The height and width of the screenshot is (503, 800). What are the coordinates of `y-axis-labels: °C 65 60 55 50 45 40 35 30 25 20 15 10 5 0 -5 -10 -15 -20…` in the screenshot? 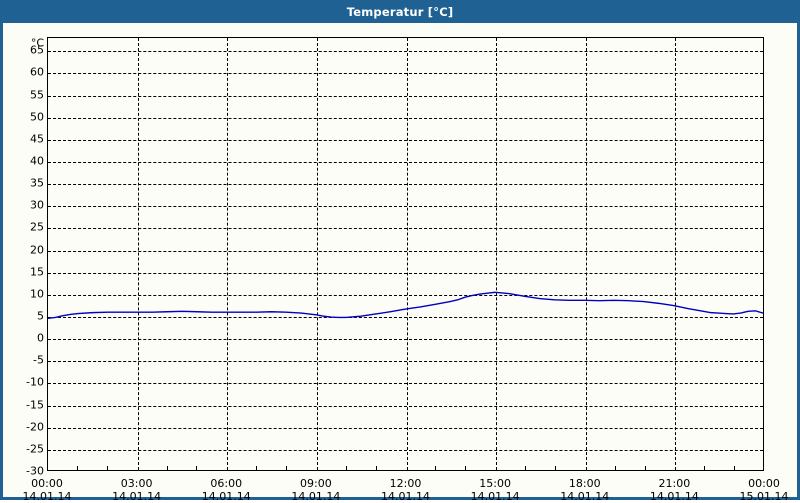 It's located at (23, 260).